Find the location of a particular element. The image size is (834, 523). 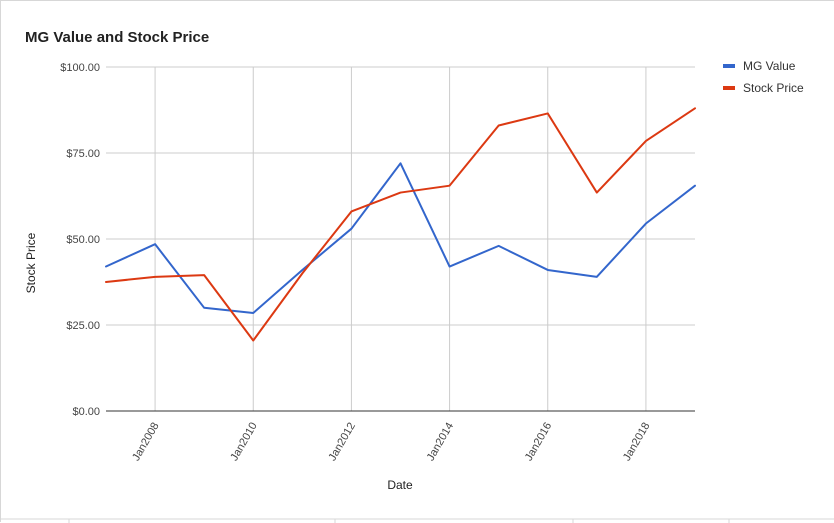

y-tick-label: $25.00 is located at coordinates (83, 326).